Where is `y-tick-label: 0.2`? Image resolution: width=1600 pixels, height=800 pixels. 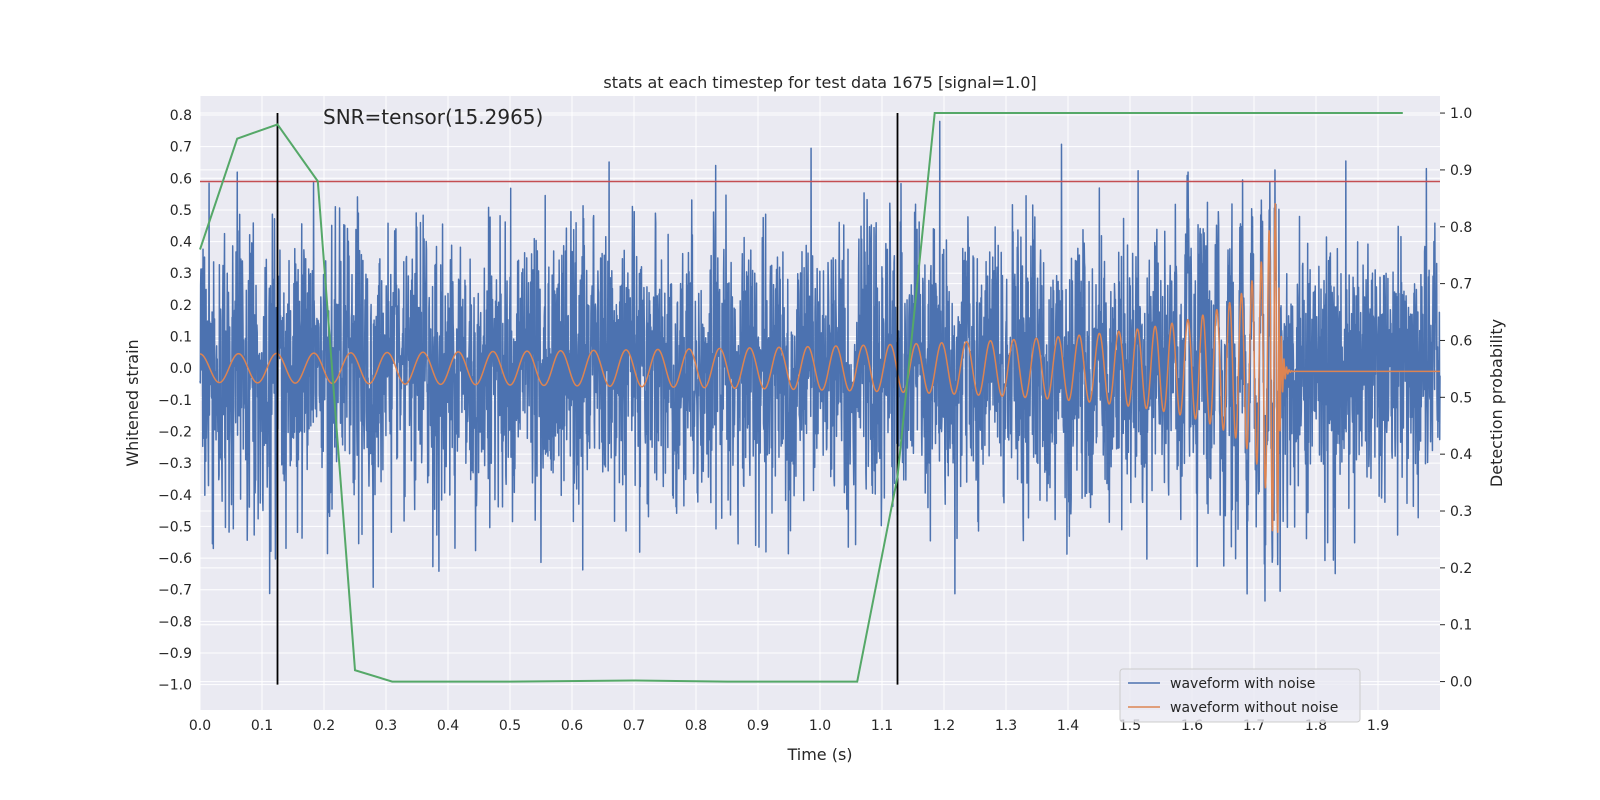
y-tick-label: 0.2 is located at coordinates (181, 306).